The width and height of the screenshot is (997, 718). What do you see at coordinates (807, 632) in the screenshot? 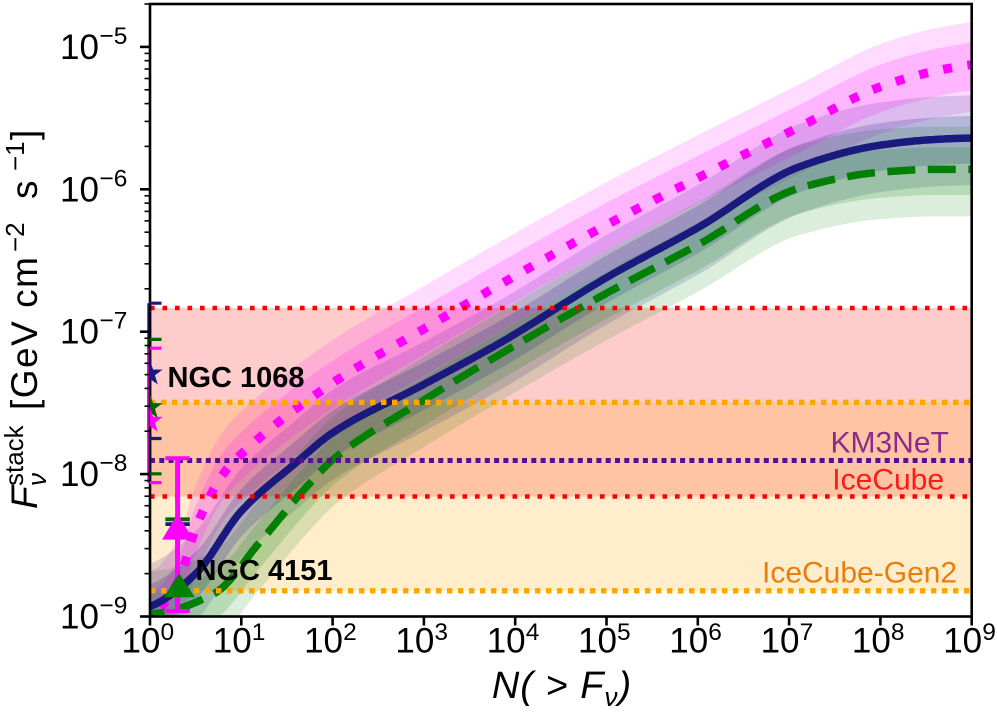
I see `svg-text: 7` at bounding box center [807, 632].